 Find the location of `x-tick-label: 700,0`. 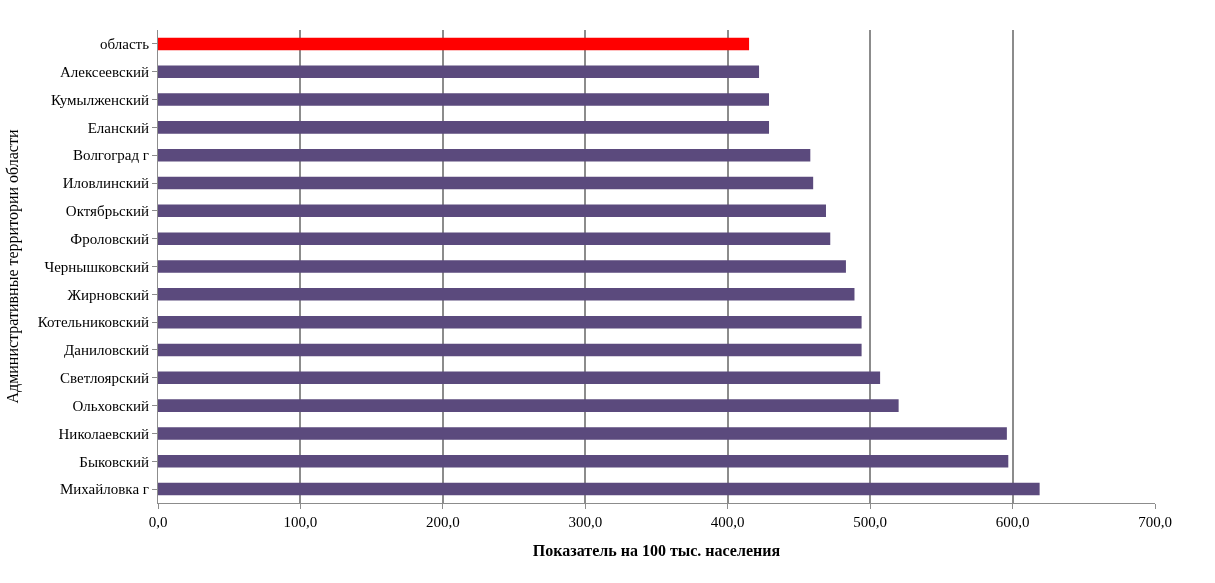

x-tick-label: 700,0 is located at coordinates (1155, 522).